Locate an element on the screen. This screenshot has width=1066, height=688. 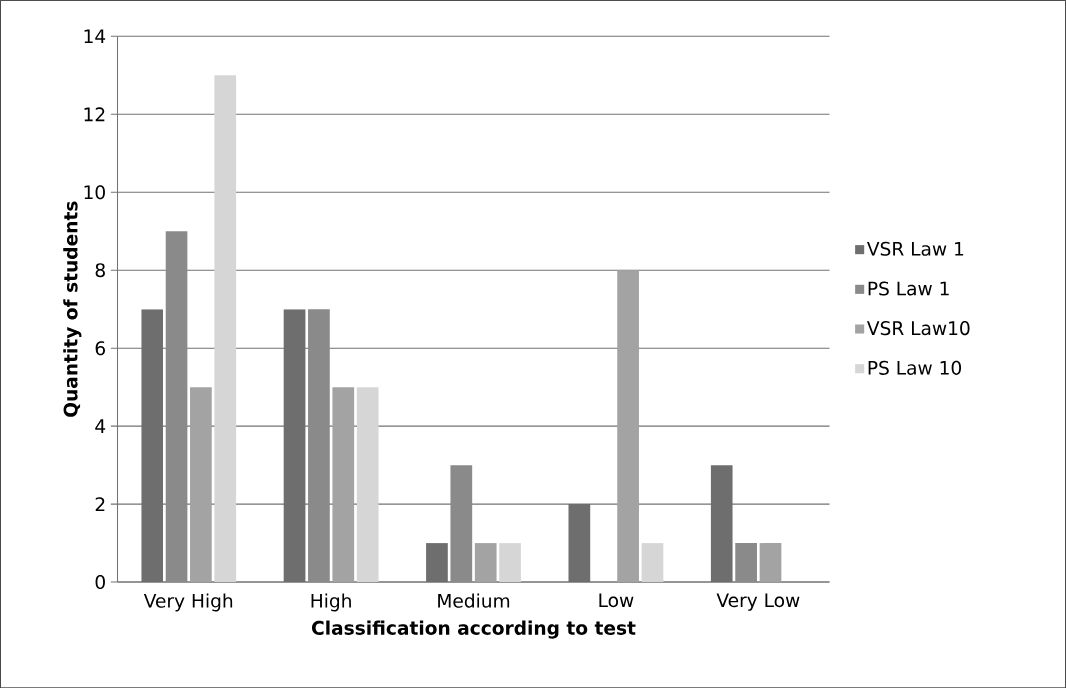
y-tick-label: 14 is located at coordinates (95, 36).